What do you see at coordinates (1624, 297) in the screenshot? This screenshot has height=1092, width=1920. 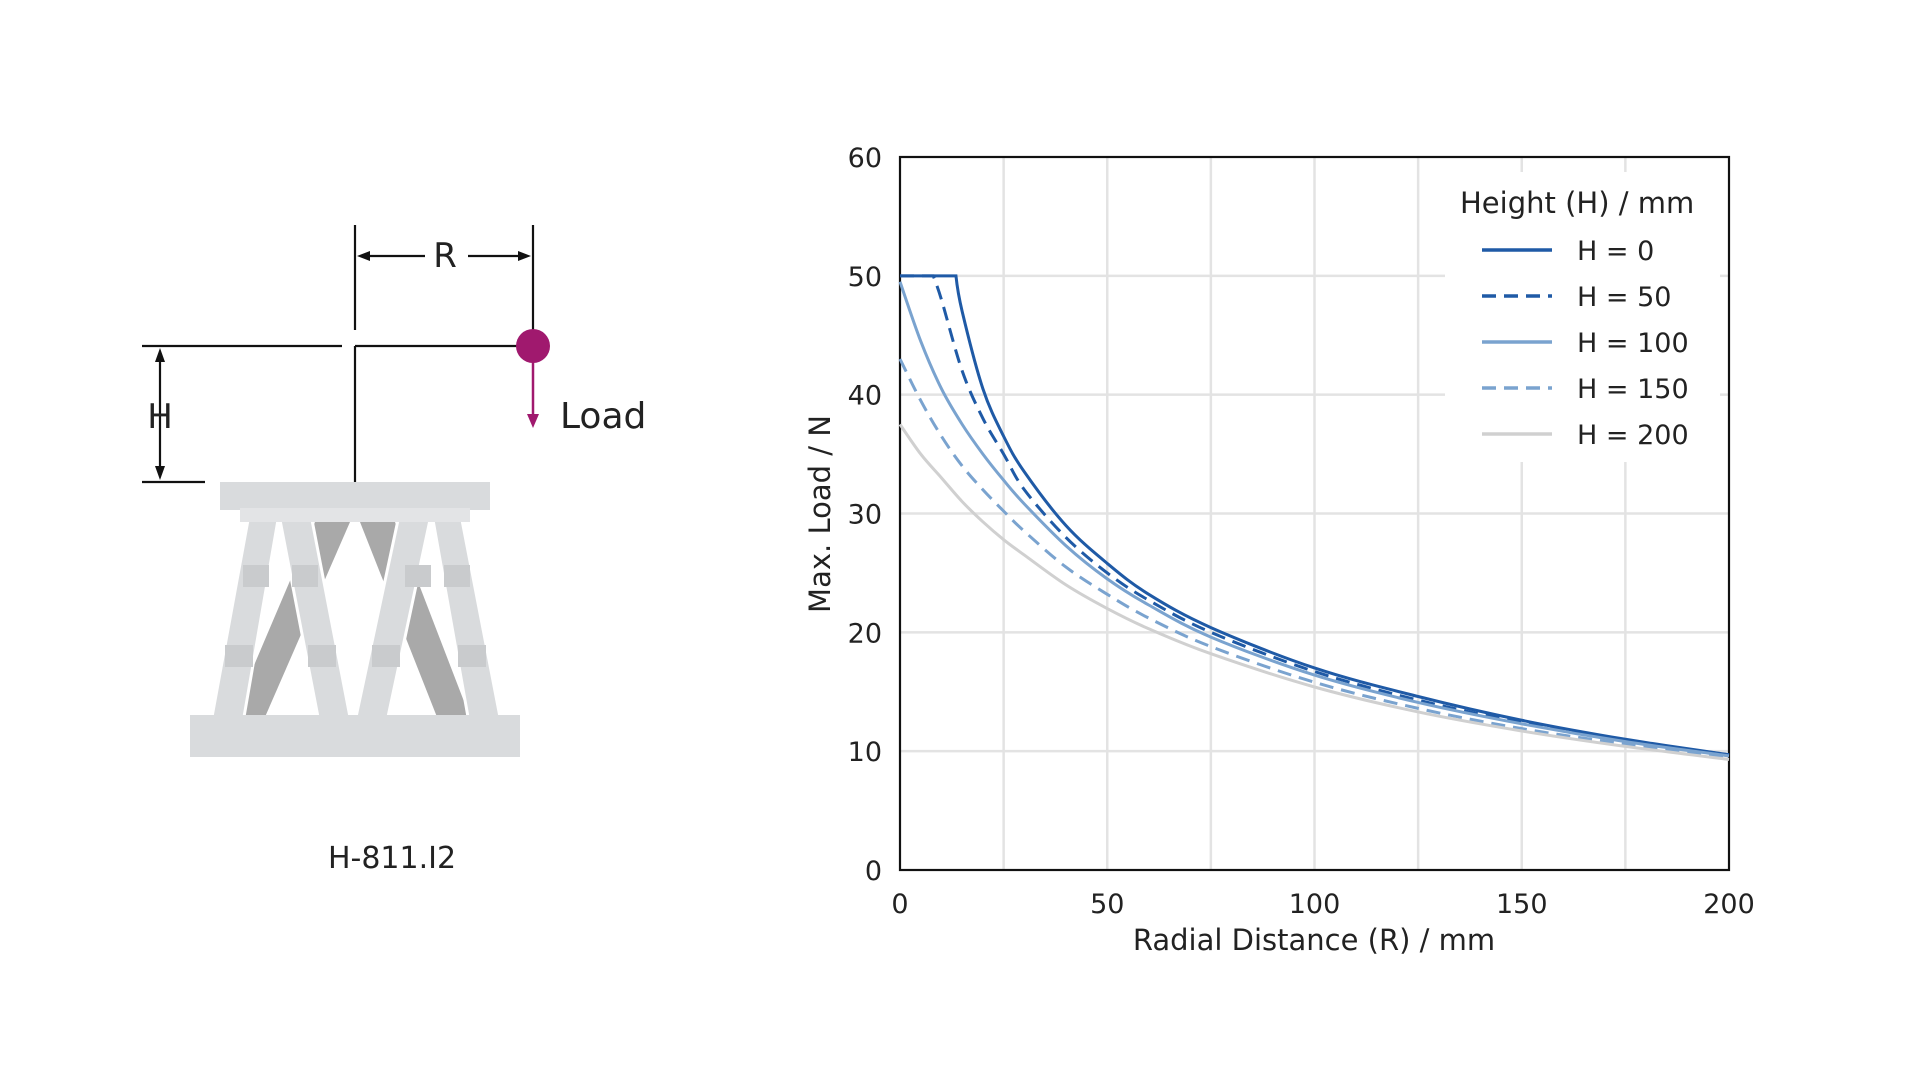 I see `legend-entry-label: H = 50` at bounding box center [1624, 297].